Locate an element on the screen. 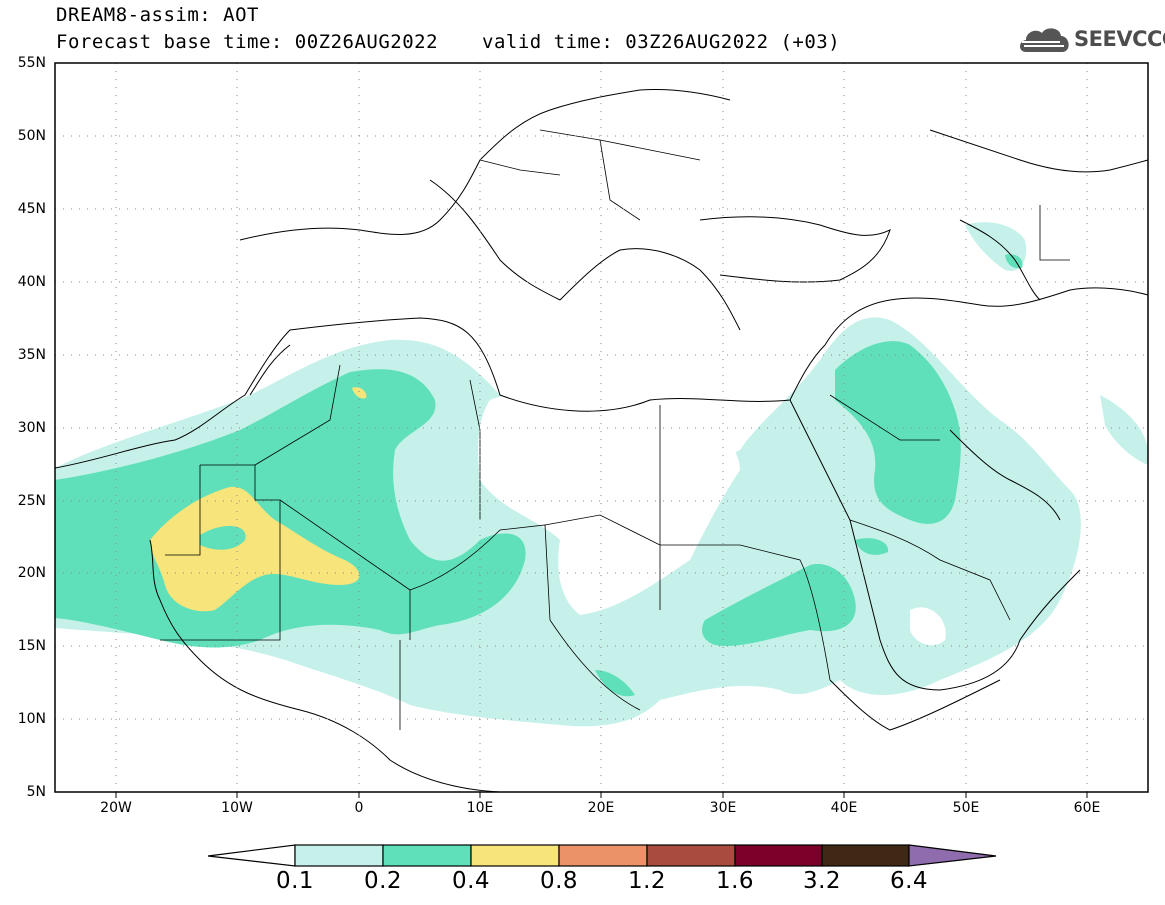 Image resolution: width=1165 pixels, height=905 pixels. lat-label: 55N is located at coordinates (31, 63).